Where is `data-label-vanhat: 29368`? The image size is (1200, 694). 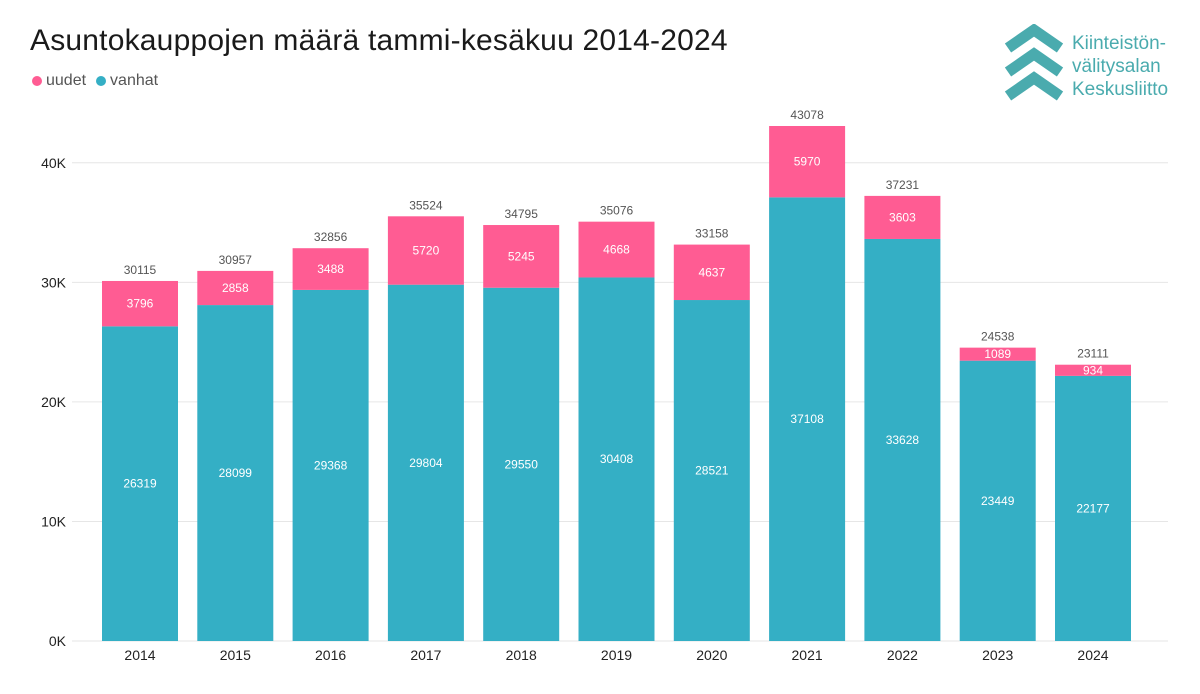
data-label-vanhat: 29368 is located at coordinates (331, 465).